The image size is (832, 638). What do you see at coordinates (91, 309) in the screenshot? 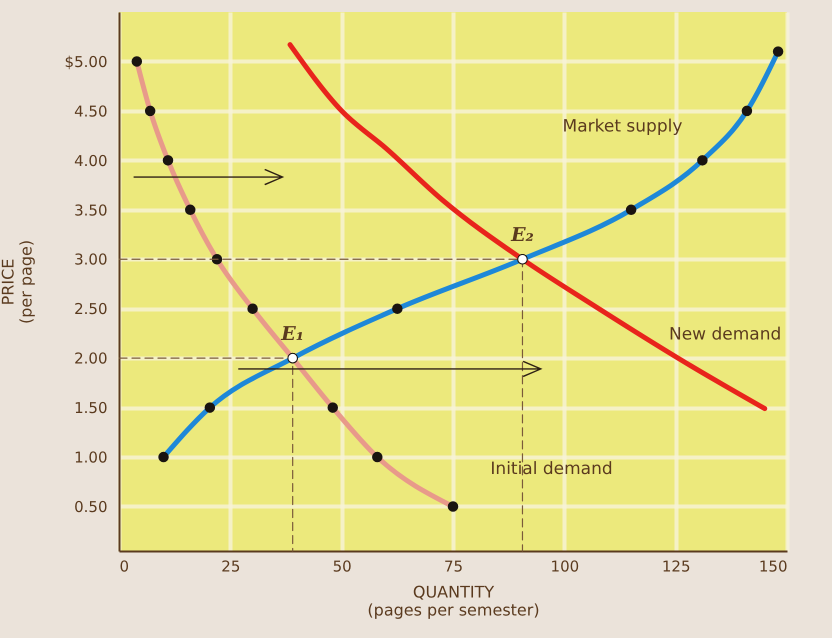
I see `y-tick-label: 2.50` at bounding box center [91, 309].